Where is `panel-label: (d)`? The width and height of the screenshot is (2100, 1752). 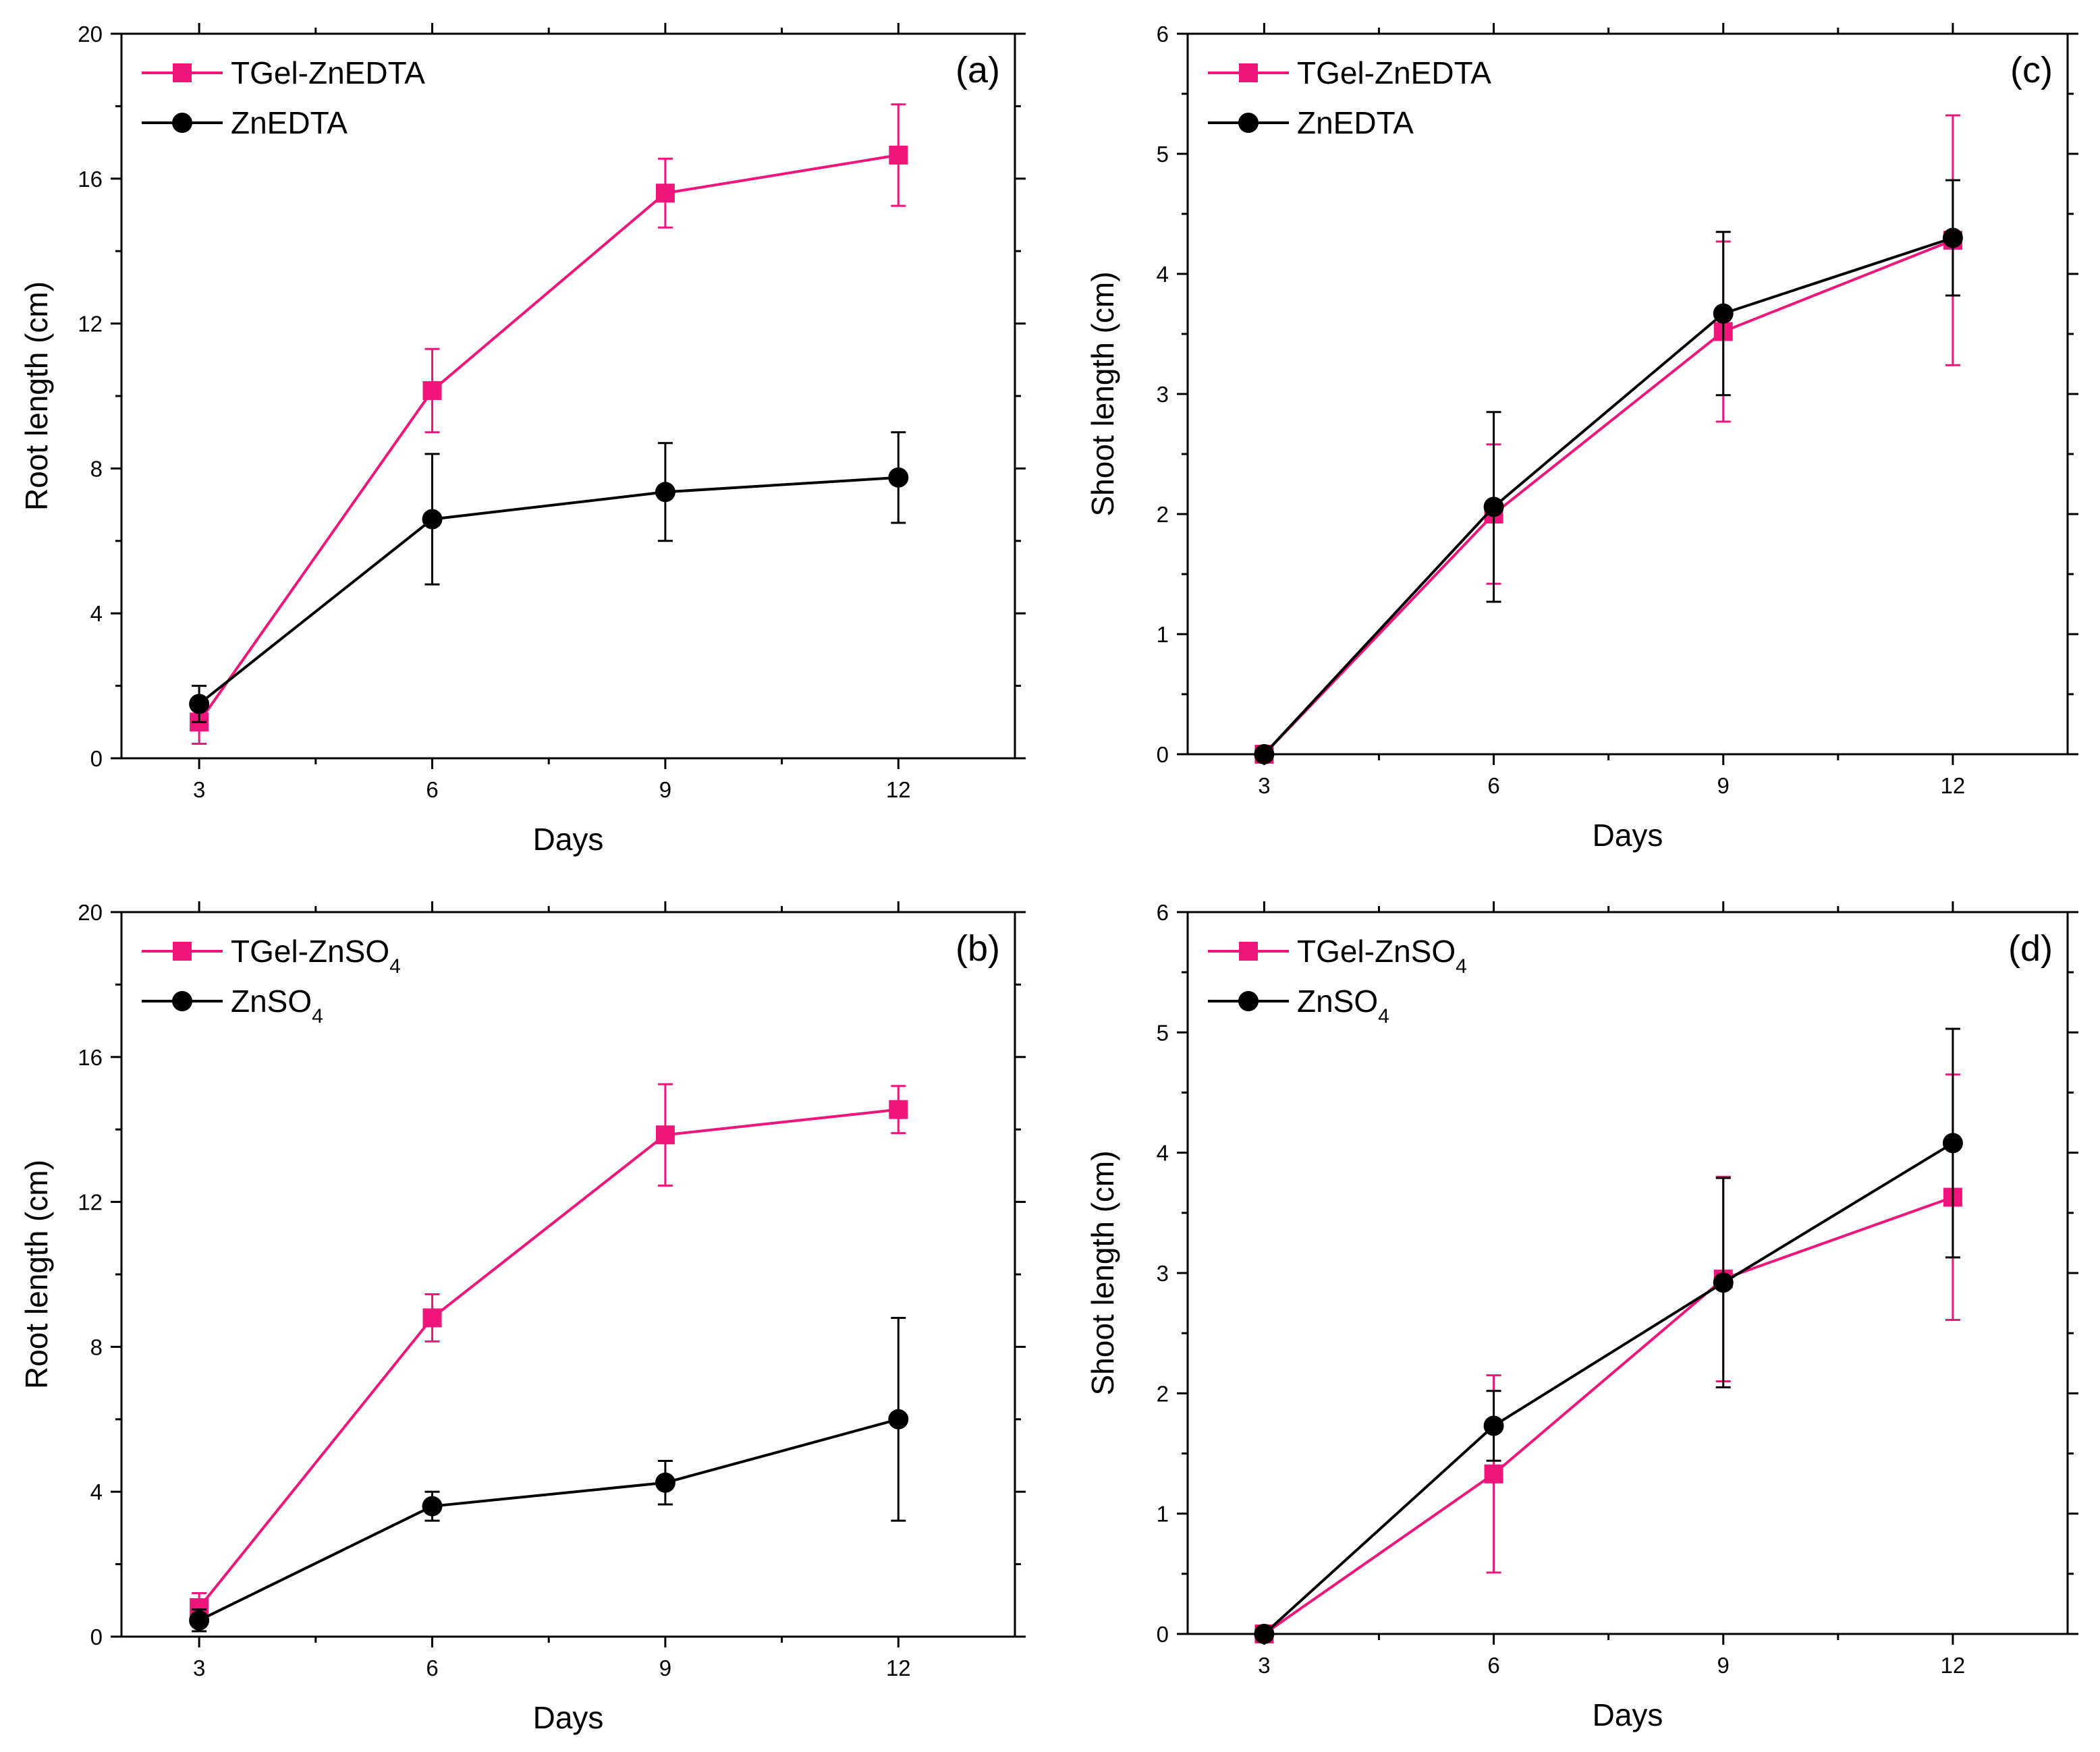 panel-label: (d) is located at coordinates (2030, 948).